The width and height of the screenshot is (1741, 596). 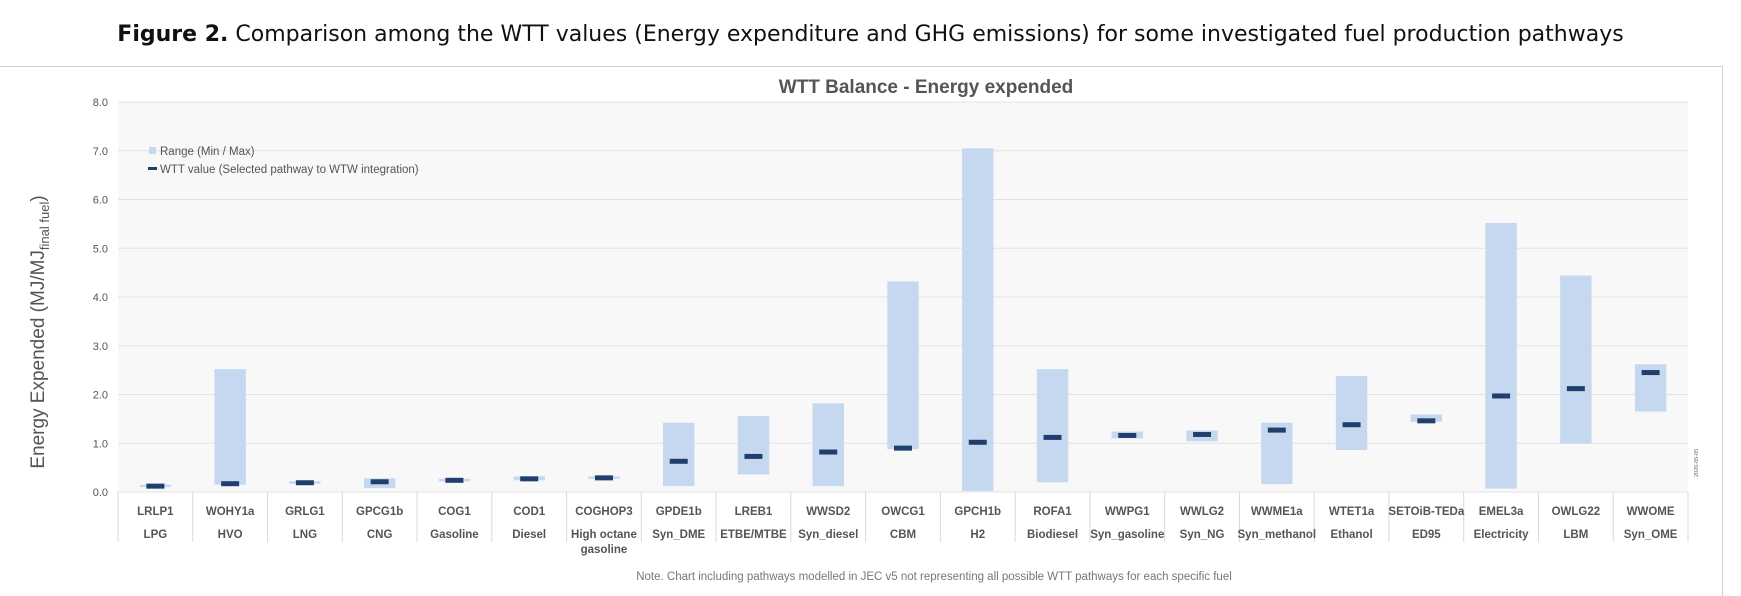 What do you see at coordinates (1426, 512) in the screenshot?
I see `category-code-label: SETOiB-TEDa` at bounding box center [1426, 512].